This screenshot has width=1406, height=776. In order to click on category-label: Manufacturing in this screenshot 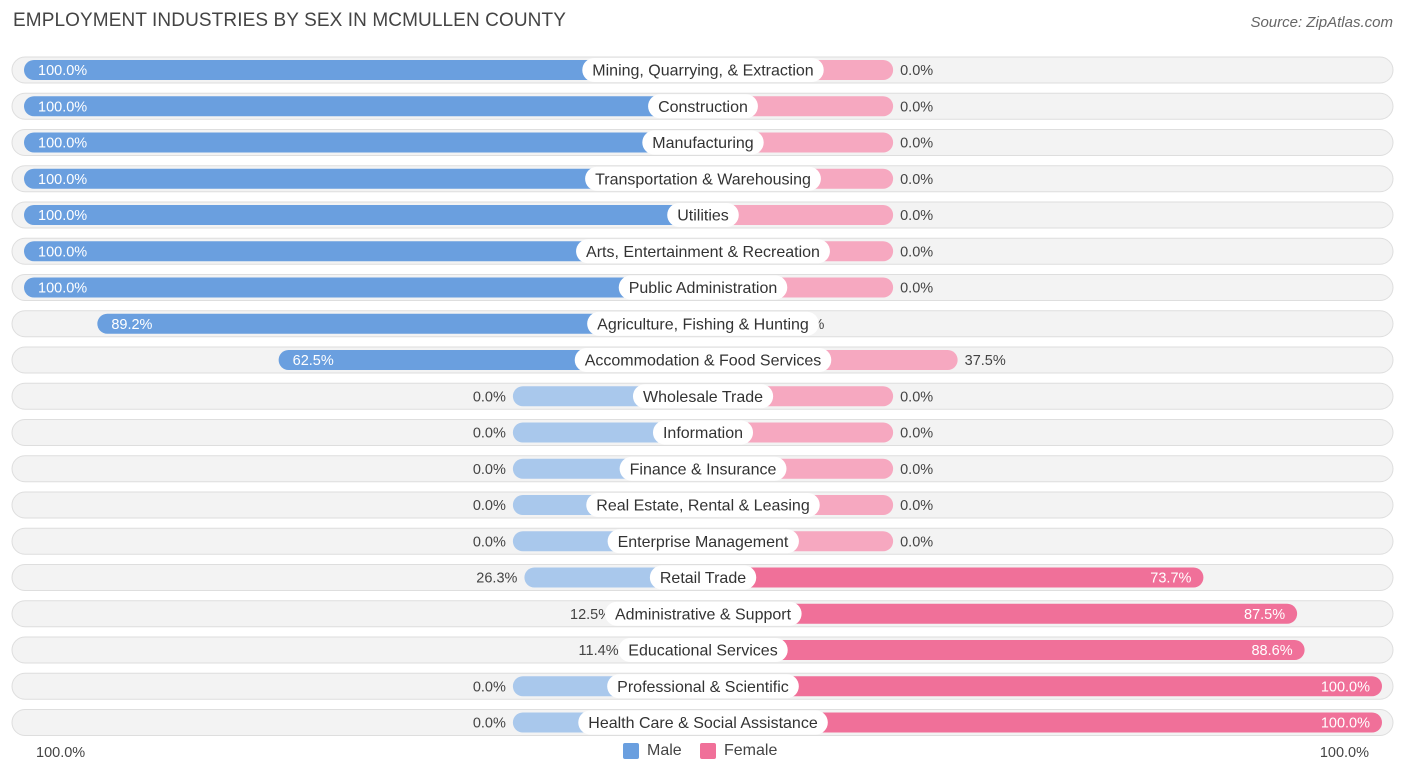, I will do `click(703, 142)`.